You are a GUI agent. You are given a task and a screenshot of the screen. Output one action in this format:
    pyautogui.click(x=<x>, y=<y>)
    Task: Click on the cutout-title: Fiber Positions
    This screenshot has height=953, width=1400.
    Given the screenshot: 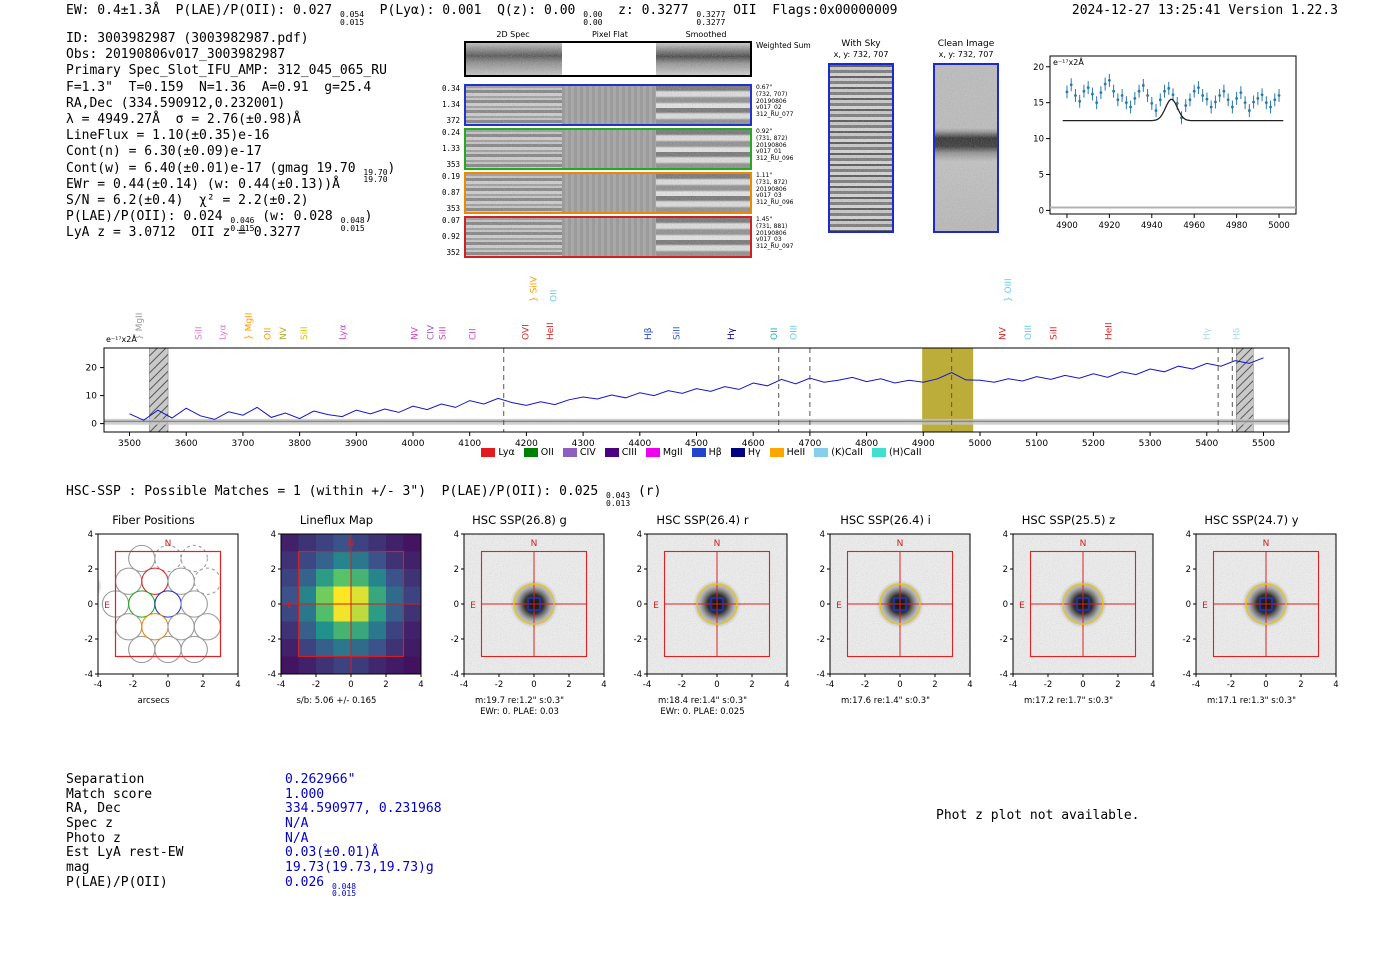 What is the action you would take?
    pyautogui.click(x=153, y=520)
    